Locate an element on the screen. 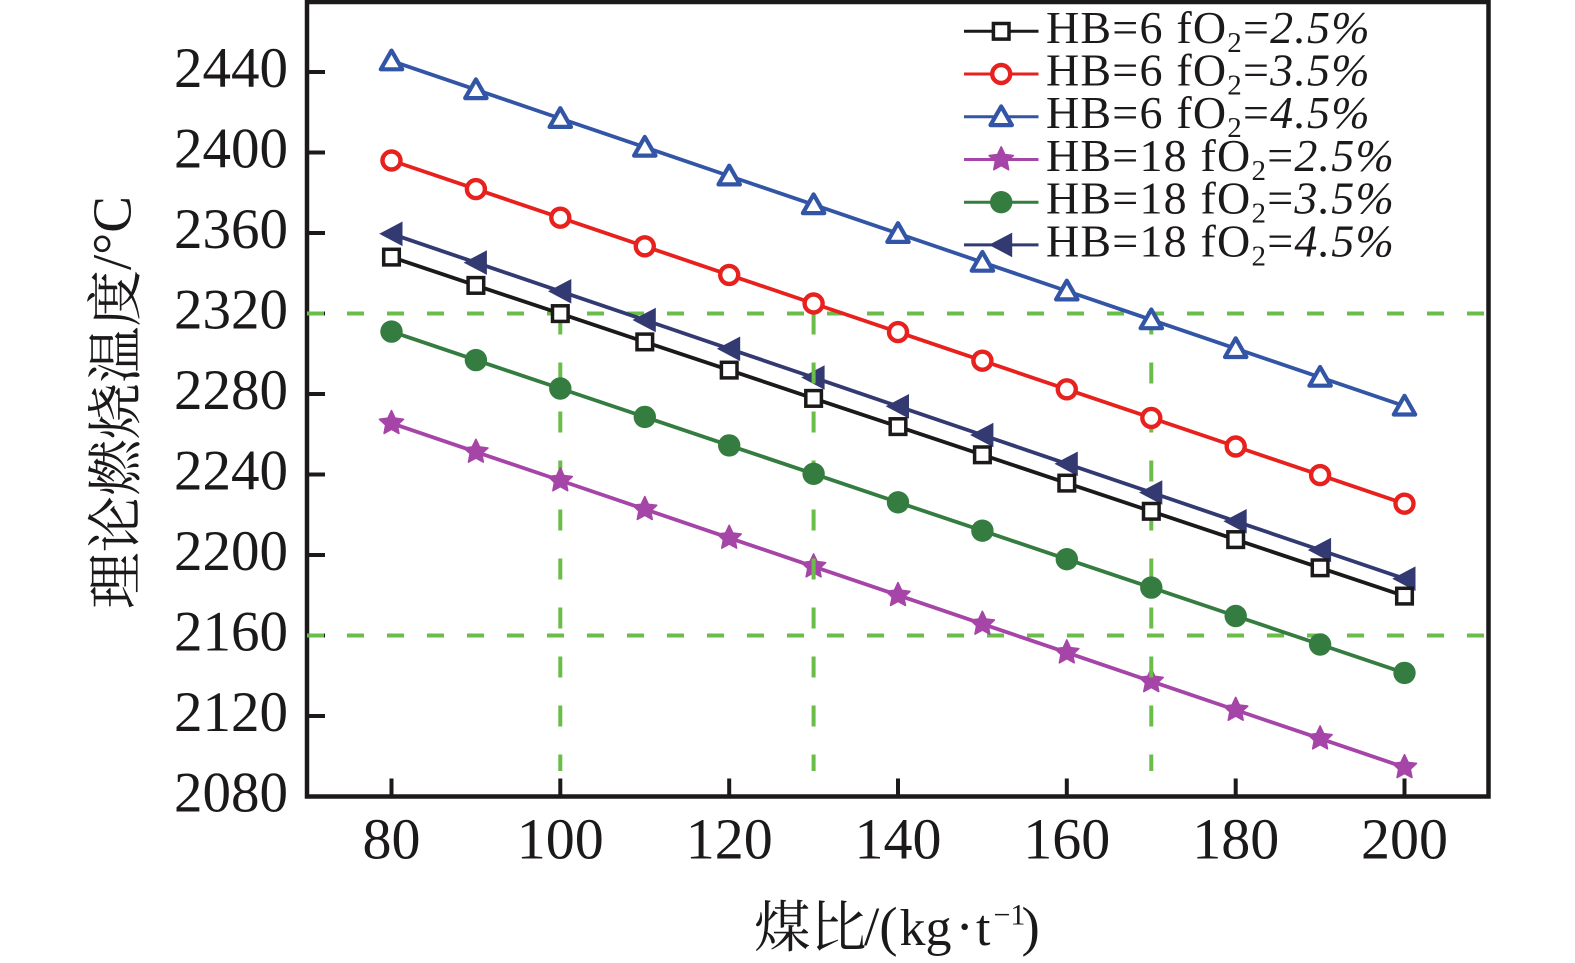 The width and height of the screenshot is (1575, 963). svg-text: 120 is located at coordinates (729, 839).